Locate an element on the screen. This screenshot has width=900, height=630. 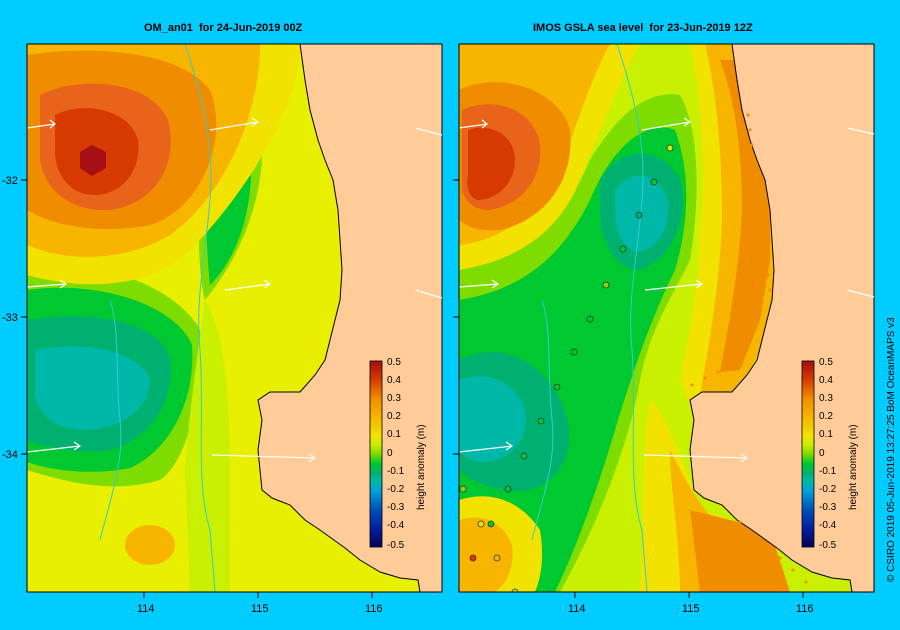
lon-tick-115-left: 115 is located at coordinates (260, 609).